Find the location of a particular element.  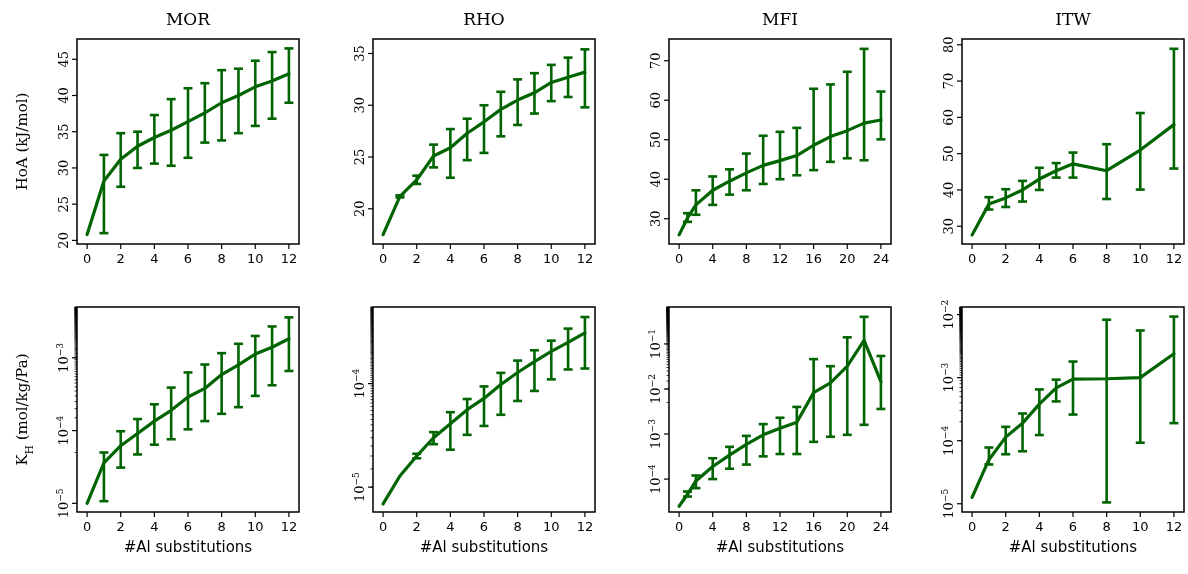

y-tick-label: 45 is located at coordinates (63, 59).